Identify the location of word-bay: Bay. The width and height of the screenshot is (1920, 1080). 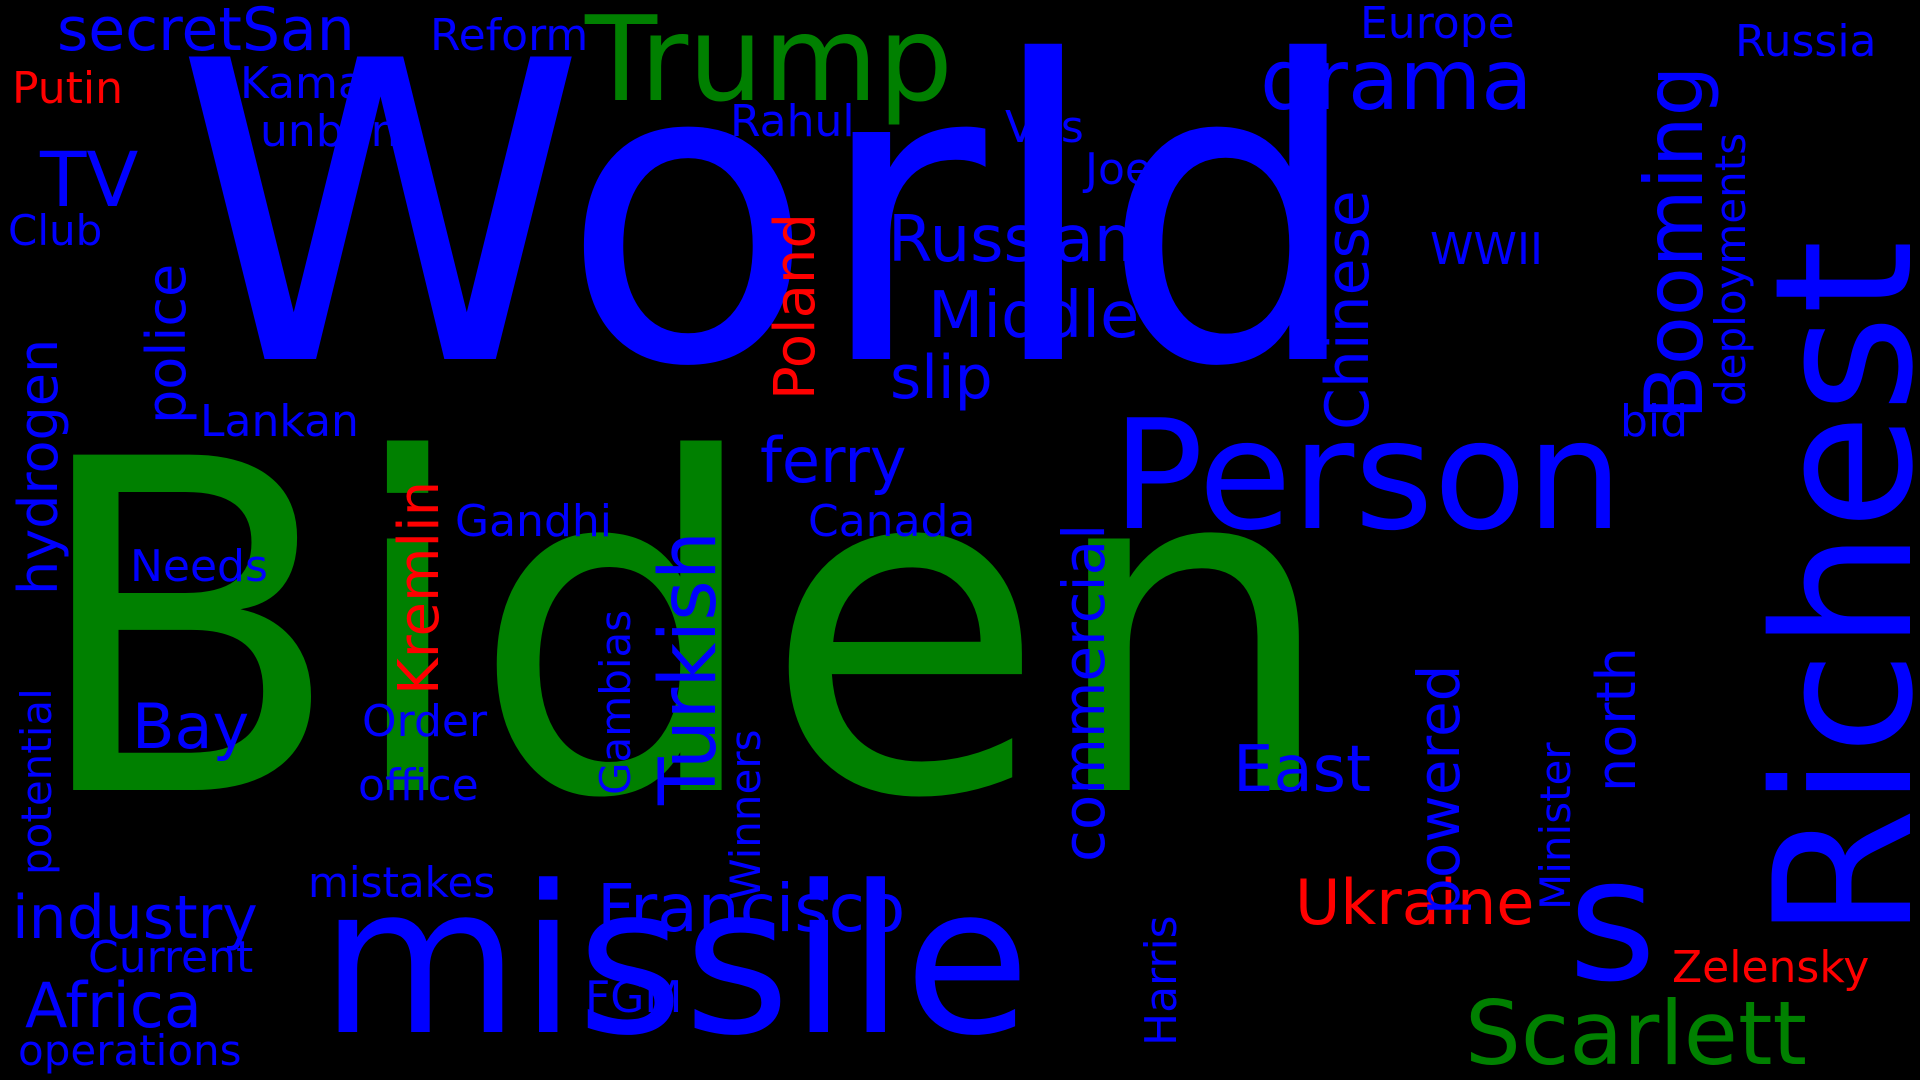
(191, 726).